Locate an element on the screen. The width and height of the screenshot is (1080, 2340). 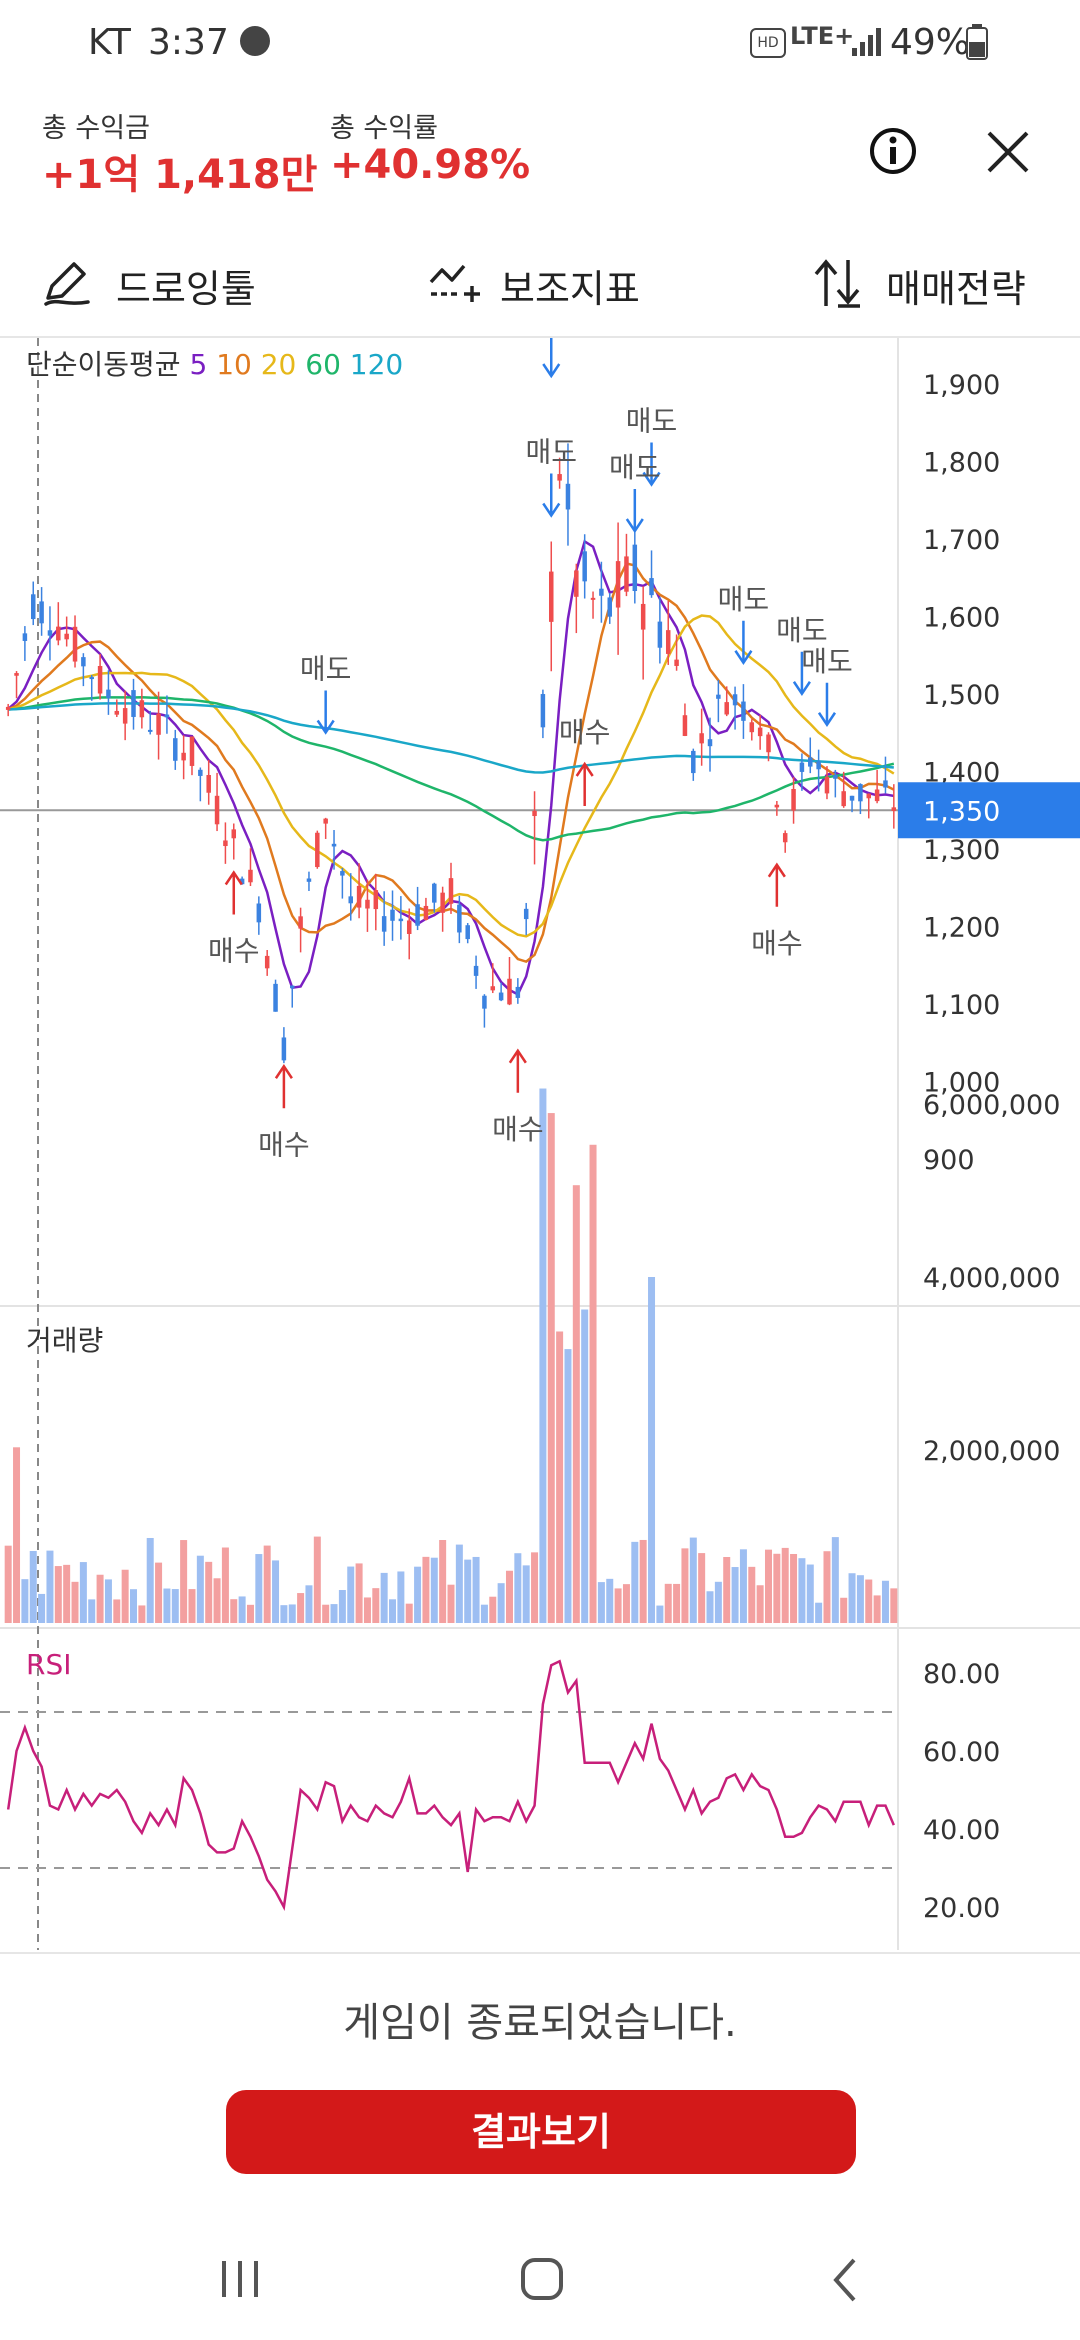
total-return-value: +40.98% is located at coordinates (430, 165).